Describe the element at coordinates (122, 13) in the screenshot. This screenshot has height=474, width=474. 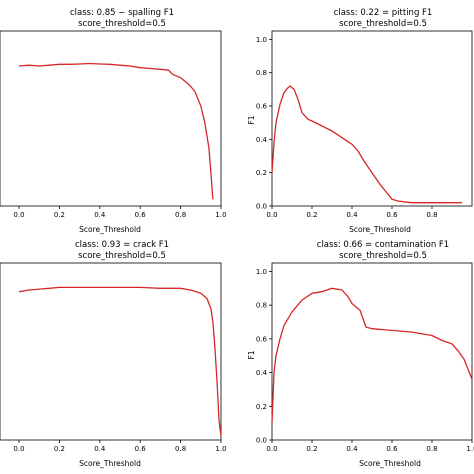
I see `chart-title: class: 0.85 − spalling F1` at that location.